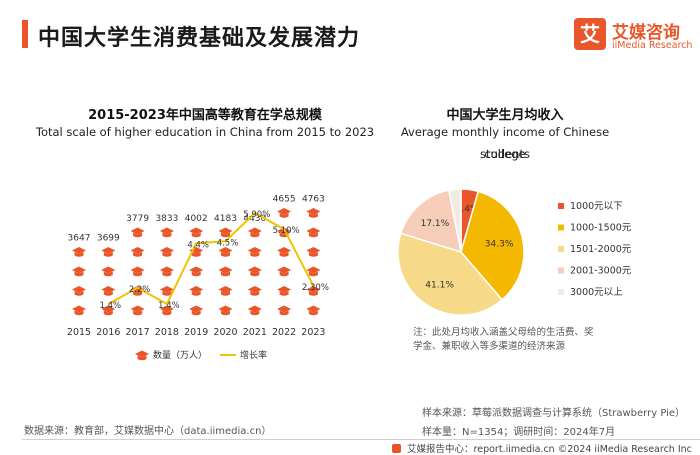 This screenshot has height=455, width=700. I want to click on growth-rate-label-2021: 5.90%, so click(256, 215).